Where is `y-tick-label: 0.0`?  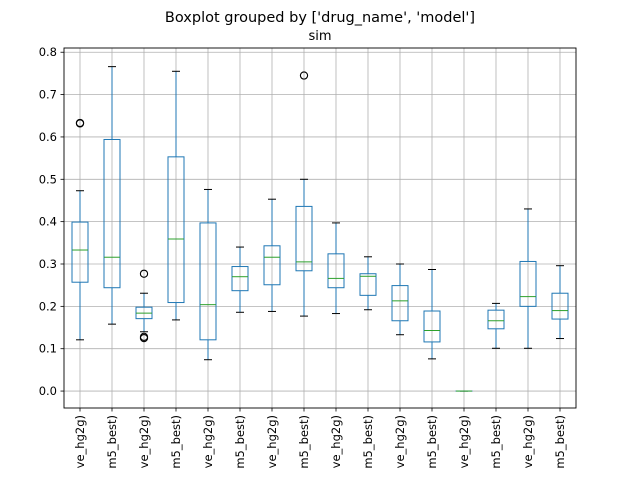
y-tick-label: 0.0 is located at coordinates (48, 391).